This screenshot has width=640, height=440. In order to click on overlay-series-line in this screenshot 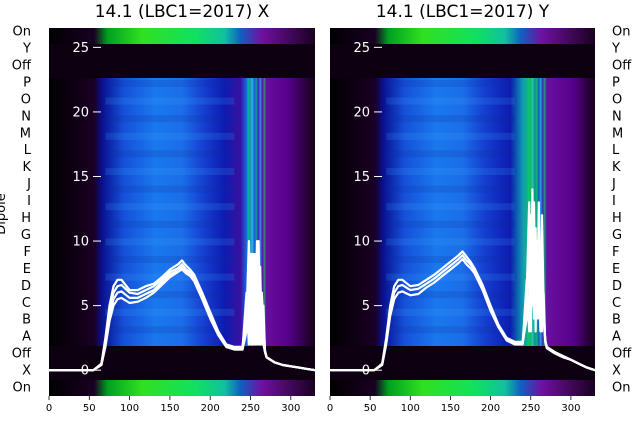, I will do `click(182, 312)`.